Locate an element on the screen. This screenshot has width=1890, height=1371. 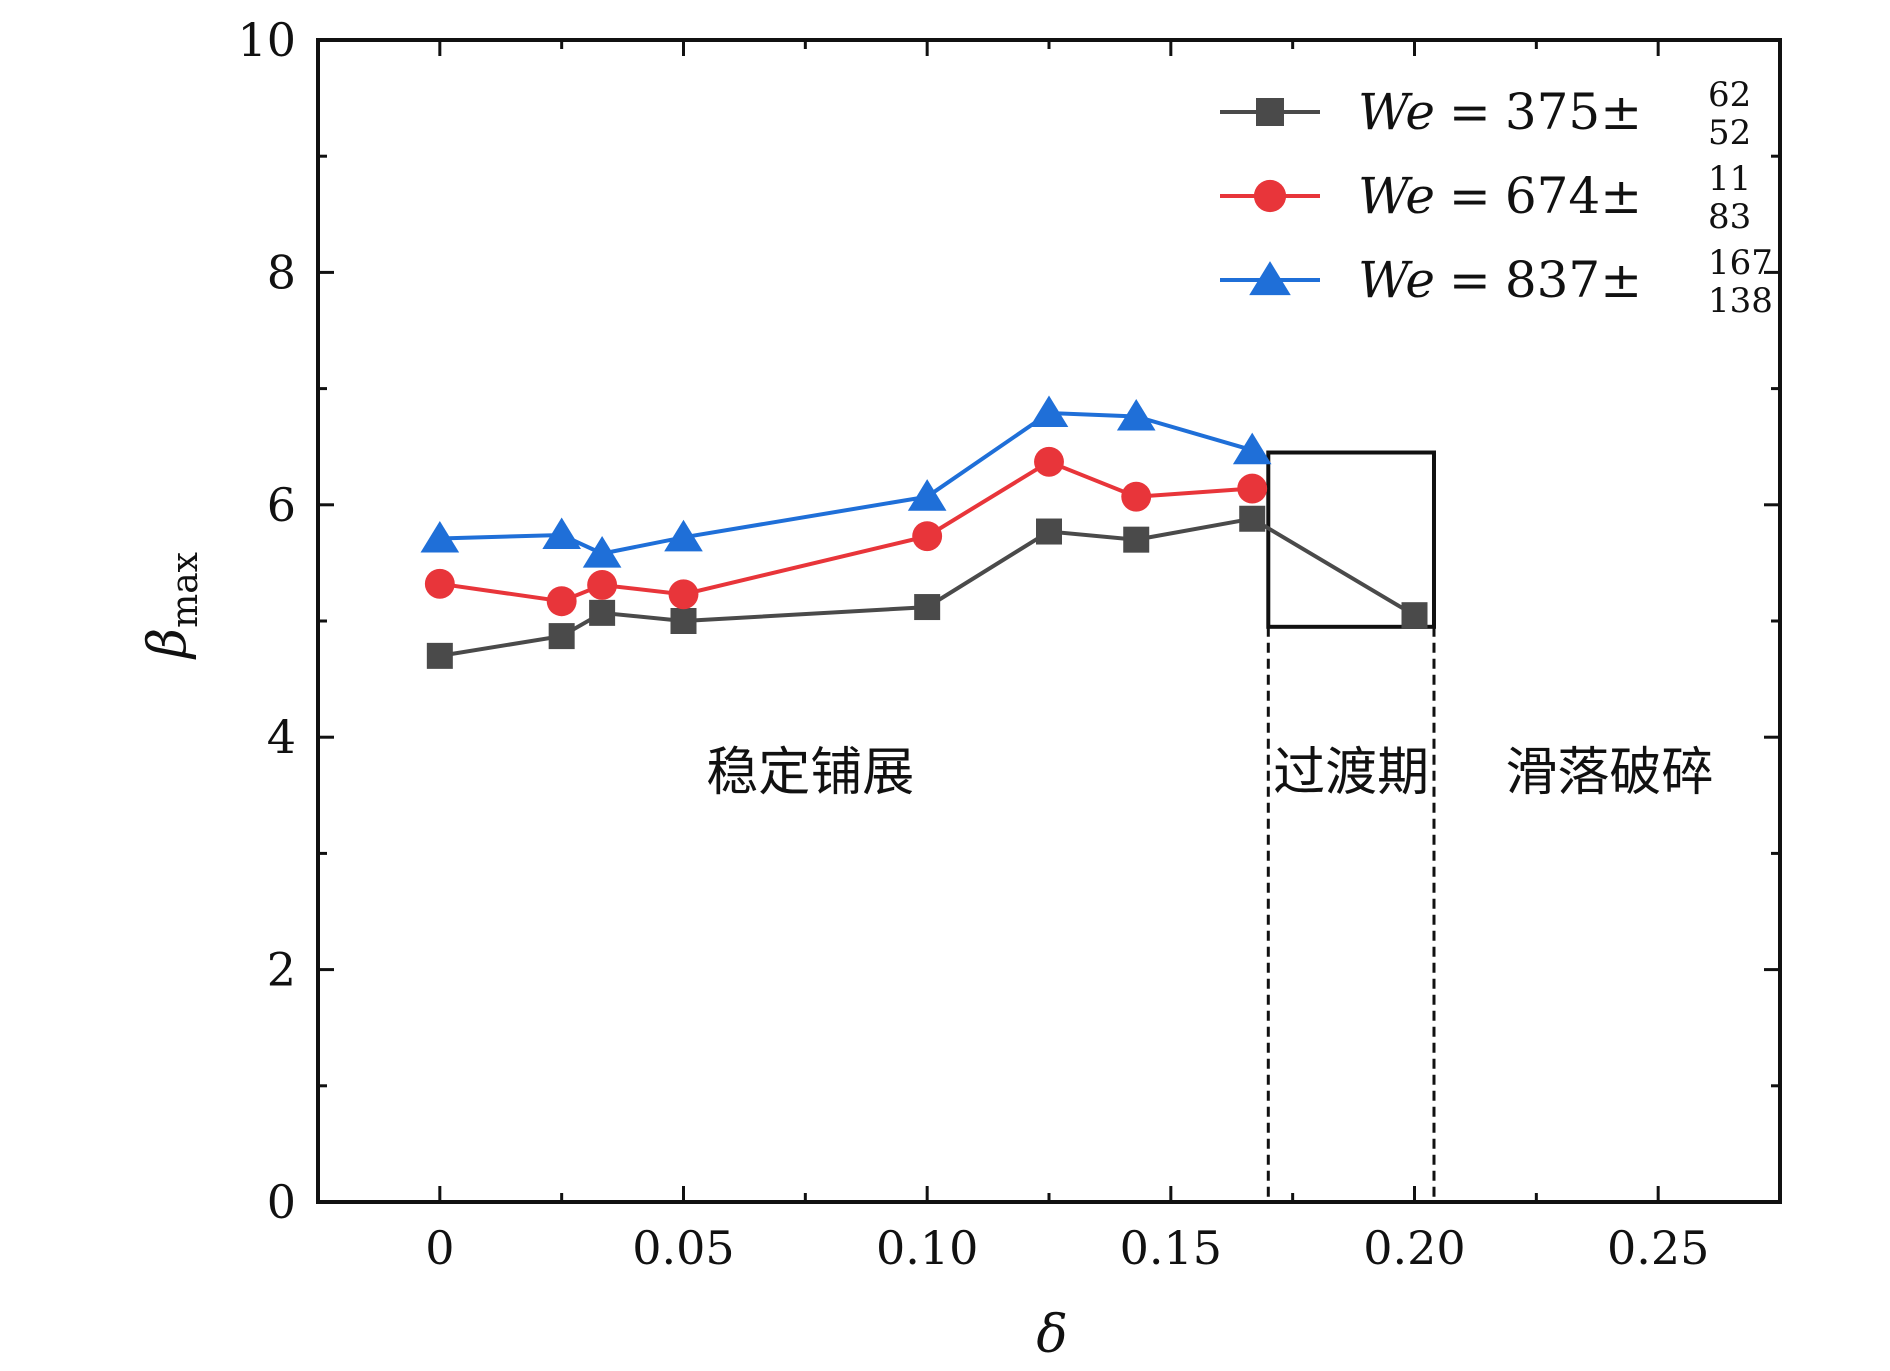
legend-subscript: 83 is located at coordinates (1729, 217).